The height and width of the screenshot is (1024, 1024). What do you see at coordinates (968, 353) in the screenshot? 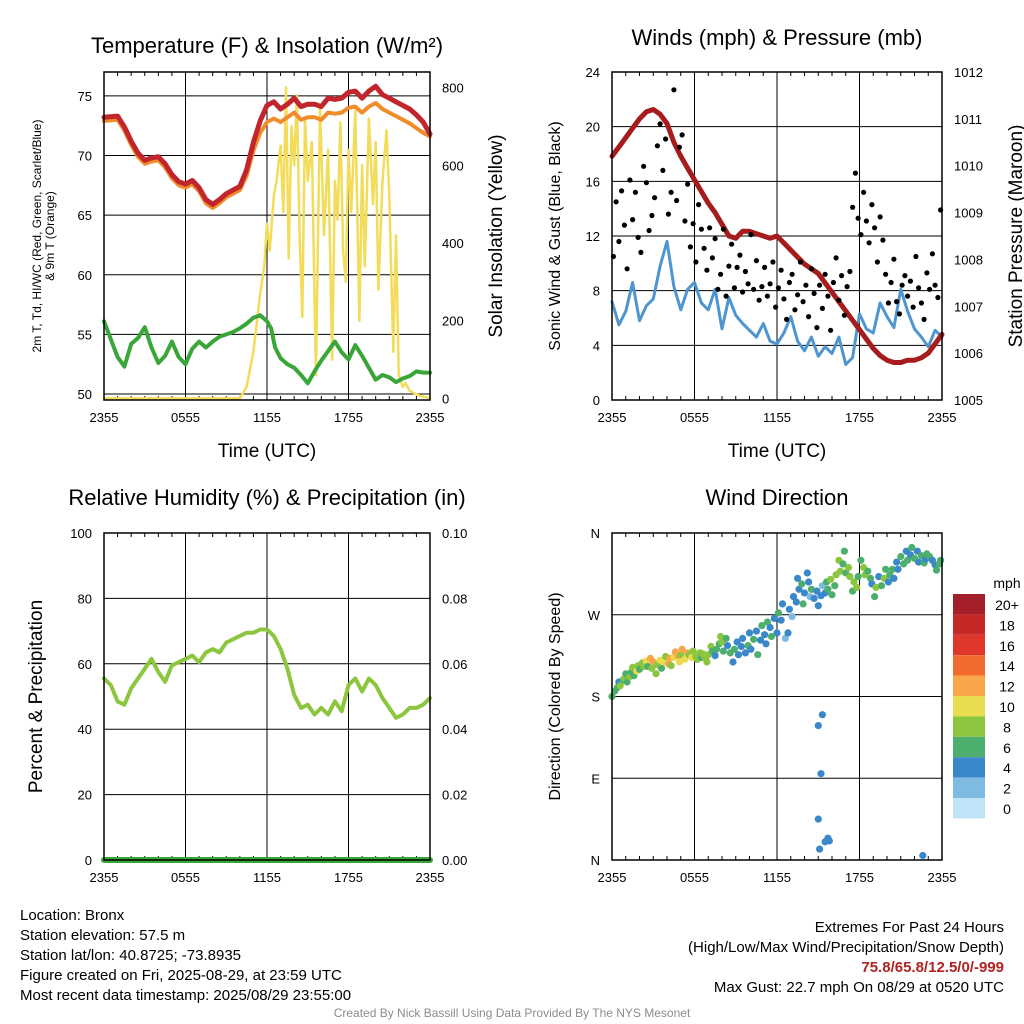
I see `y2-tick-label: 1006` at bounding box center [968, 353].